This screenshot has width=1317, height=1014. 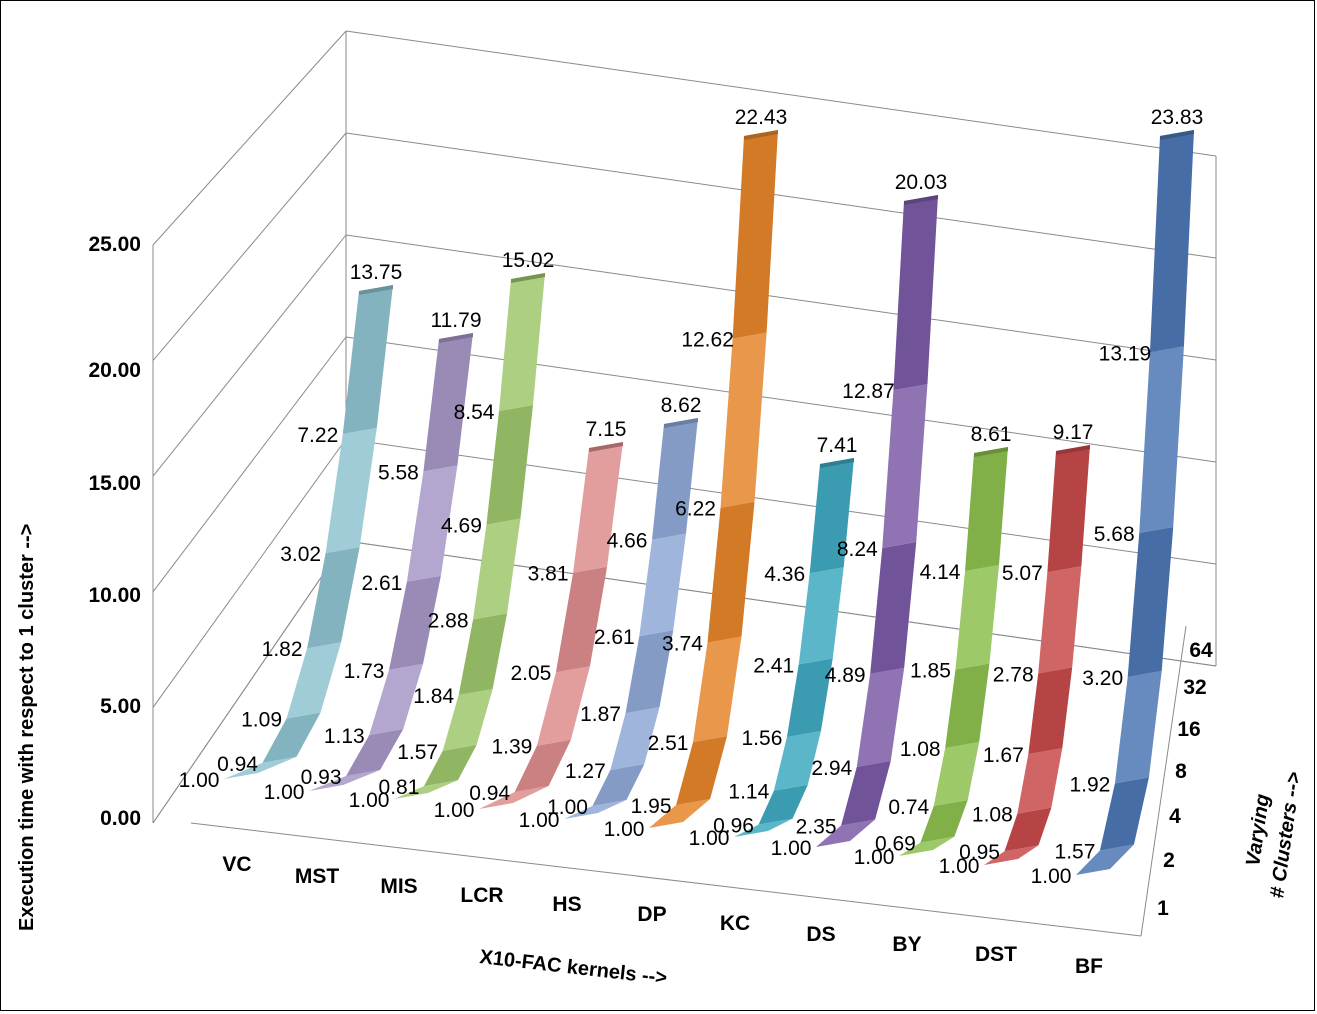 I want to click on value-label: 6.22, so click(x=695, y=509).